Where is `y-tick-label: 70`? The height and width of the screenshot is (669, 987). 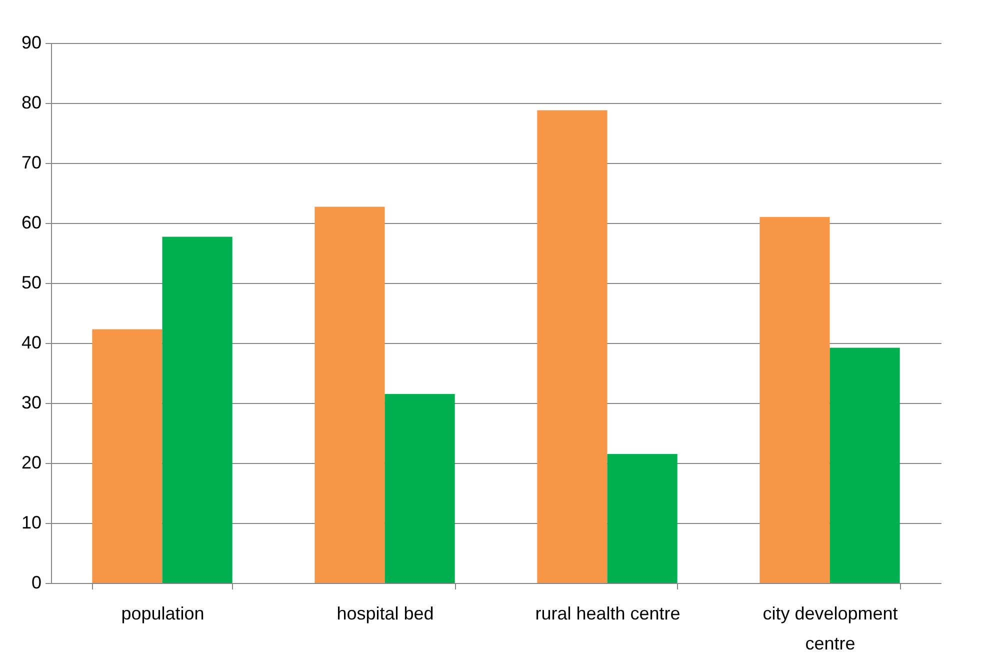
y-tick-label: 70 is located at coordinates (31, 162).